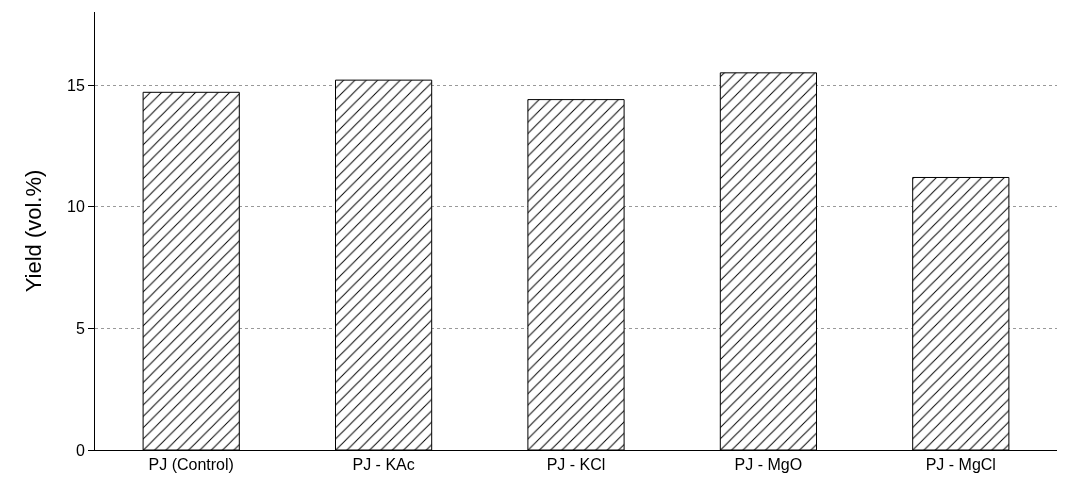 The width and height of the screenshot is (1077, 490). What do you see at coordinates (76, 207) in the screenshot?
I see `y-tick-label: 10` at bounding box center [76, 207].